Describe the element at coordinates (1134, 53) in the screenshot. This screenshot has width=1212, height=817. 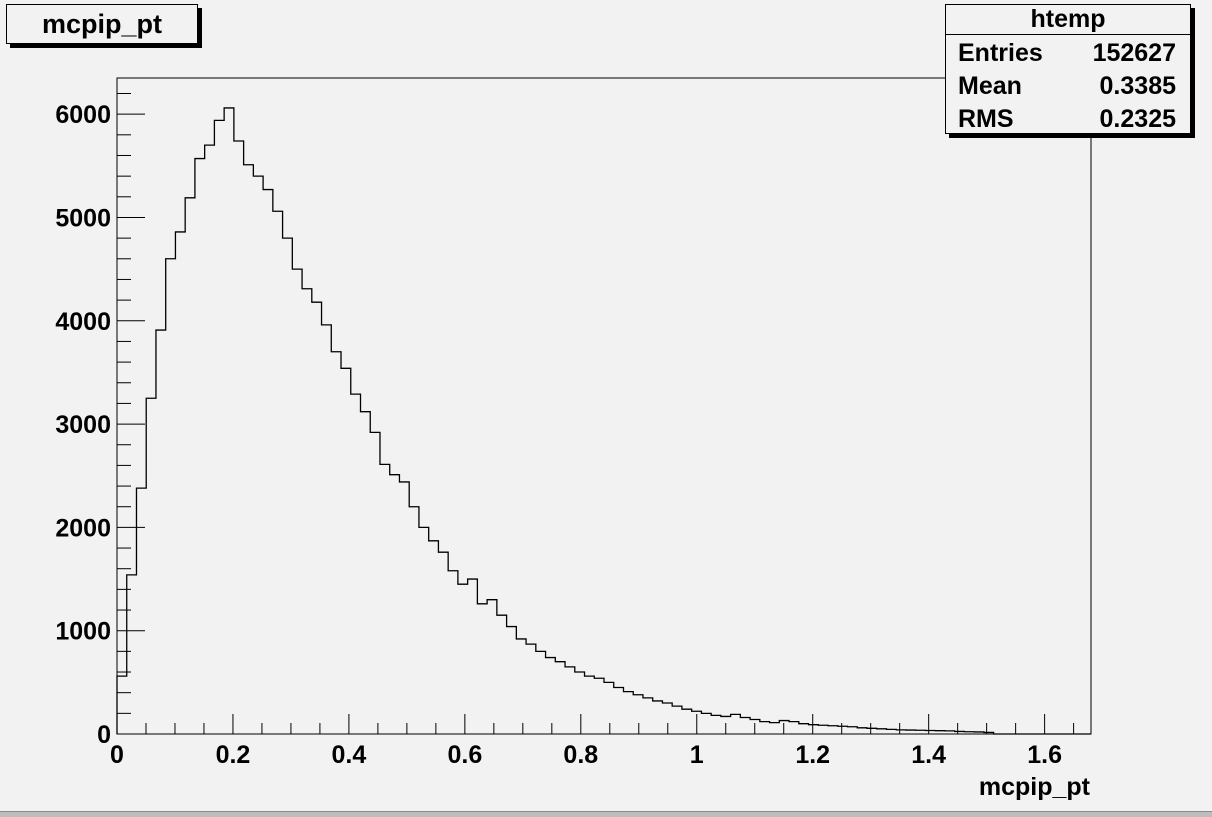
I see `stats-value: 152627` at that location.